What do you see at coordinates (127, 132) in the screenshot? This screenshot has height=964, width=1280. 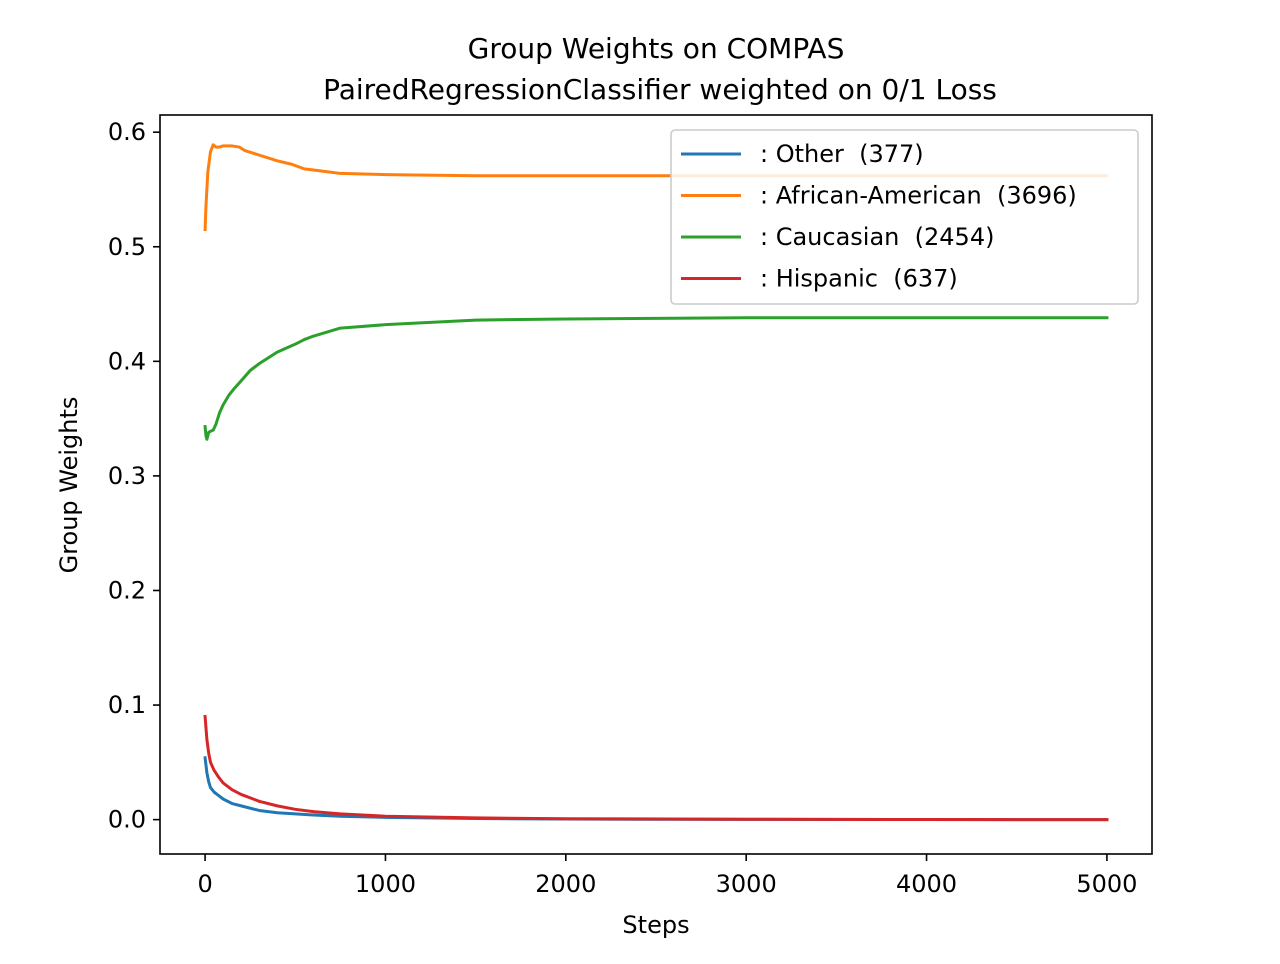 I see `y-tick-label: 0.6` at bounding box center [127, 132].